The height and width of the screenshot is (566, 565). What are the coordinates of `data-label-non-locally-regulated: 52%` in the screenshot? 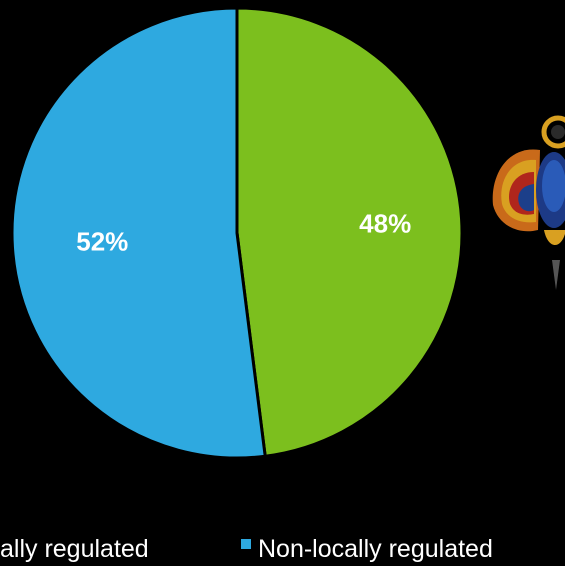 It's located at (102, 241).